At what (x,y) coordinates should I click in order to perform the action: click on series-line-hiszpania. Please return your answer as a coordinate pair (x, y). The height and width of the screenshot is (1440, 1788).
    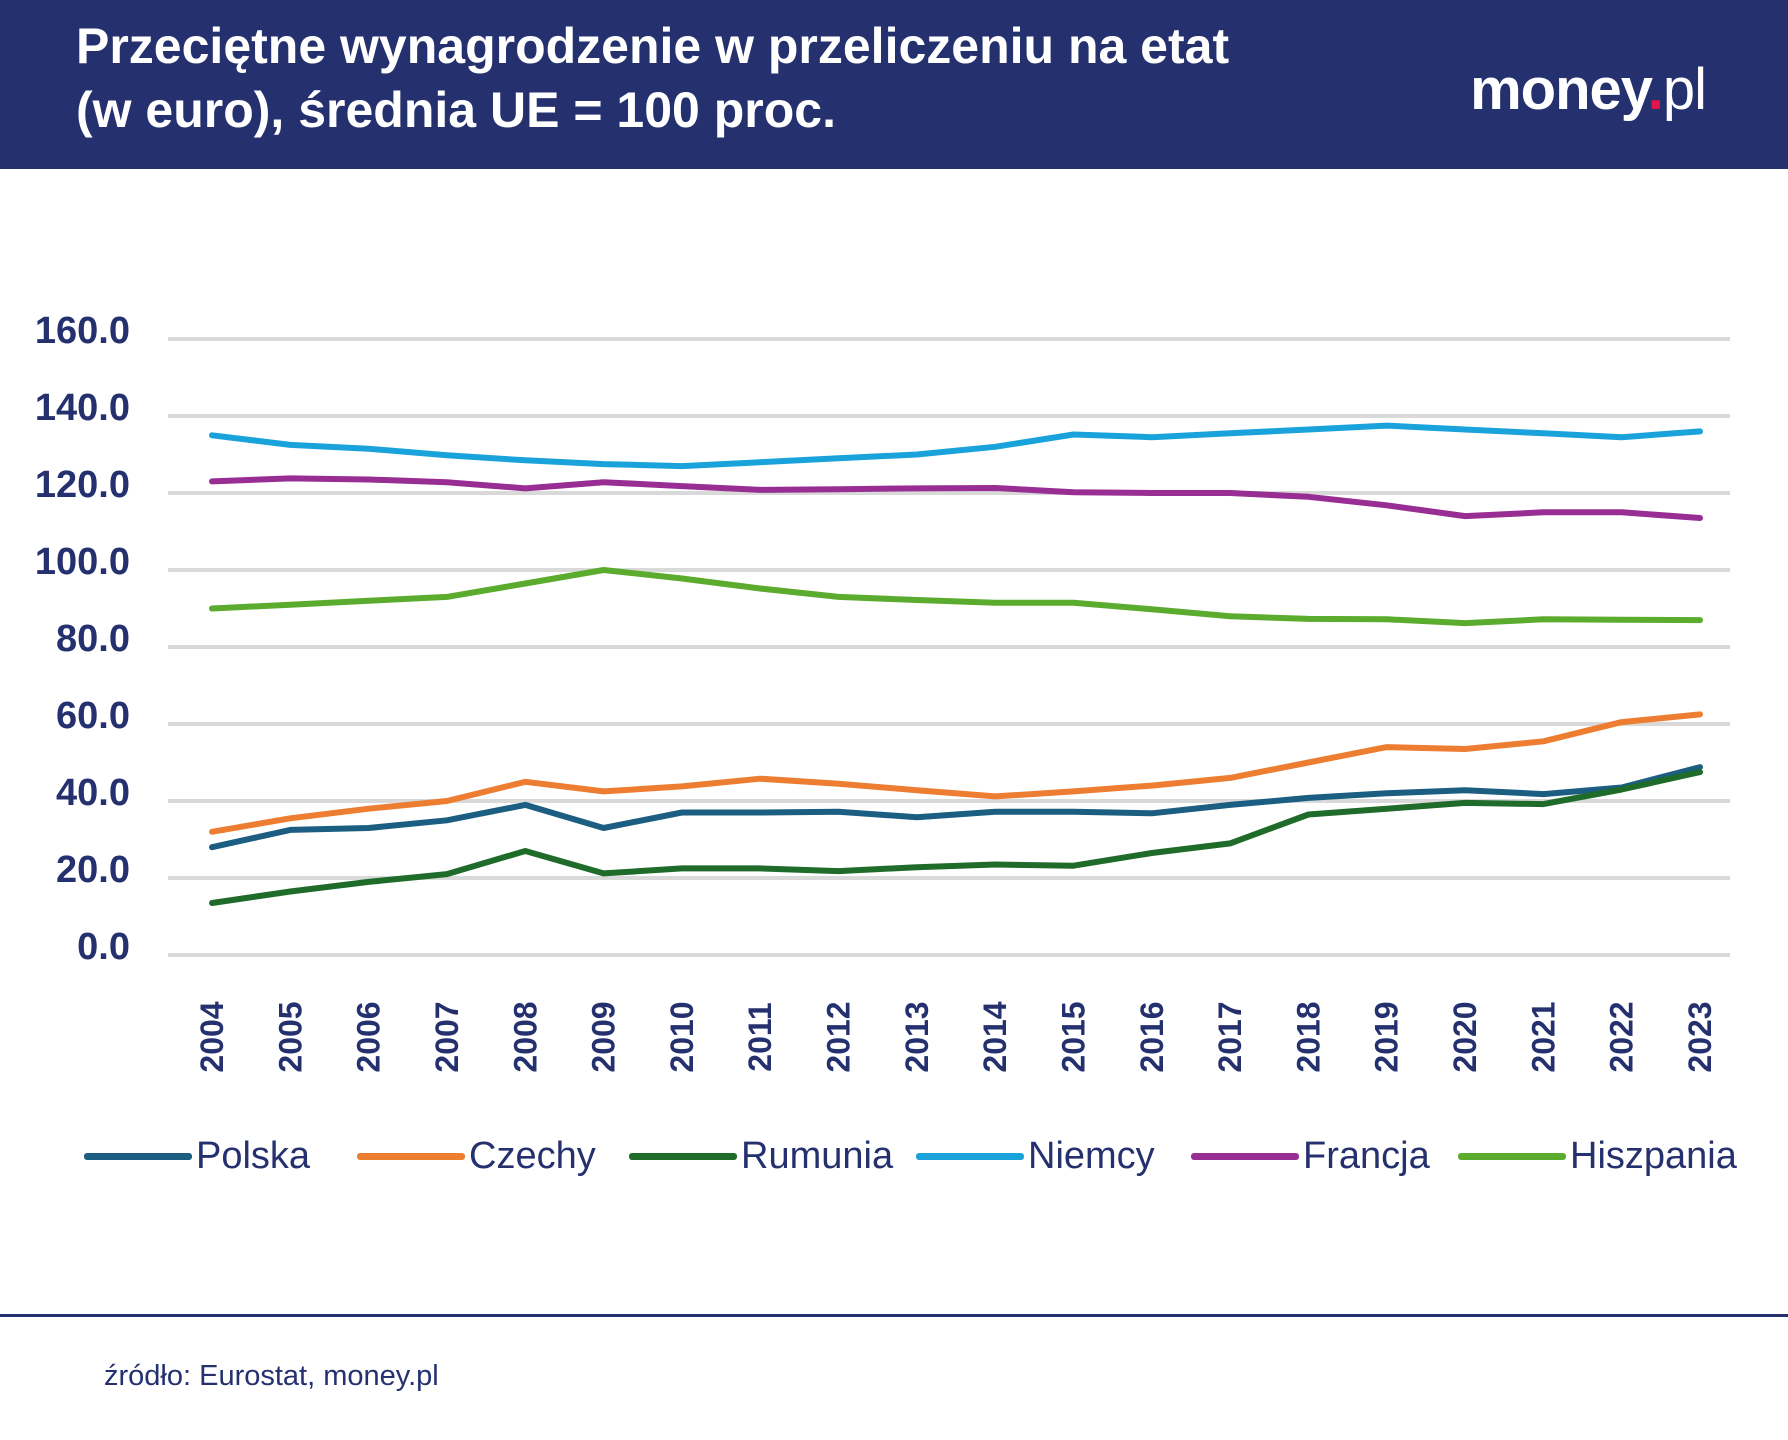
    Looking at the image, I should click on (956, 597).